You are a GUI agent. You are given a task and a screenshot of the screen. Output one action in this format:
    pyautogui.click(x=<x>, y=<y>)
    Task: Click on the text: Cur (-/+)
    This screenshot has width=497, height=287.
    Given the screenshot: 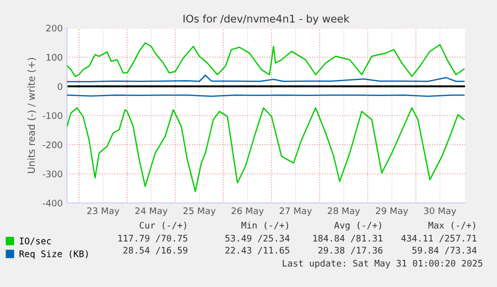 What is the action you would take?
    pyautogui.click(x=163, y=226)
    